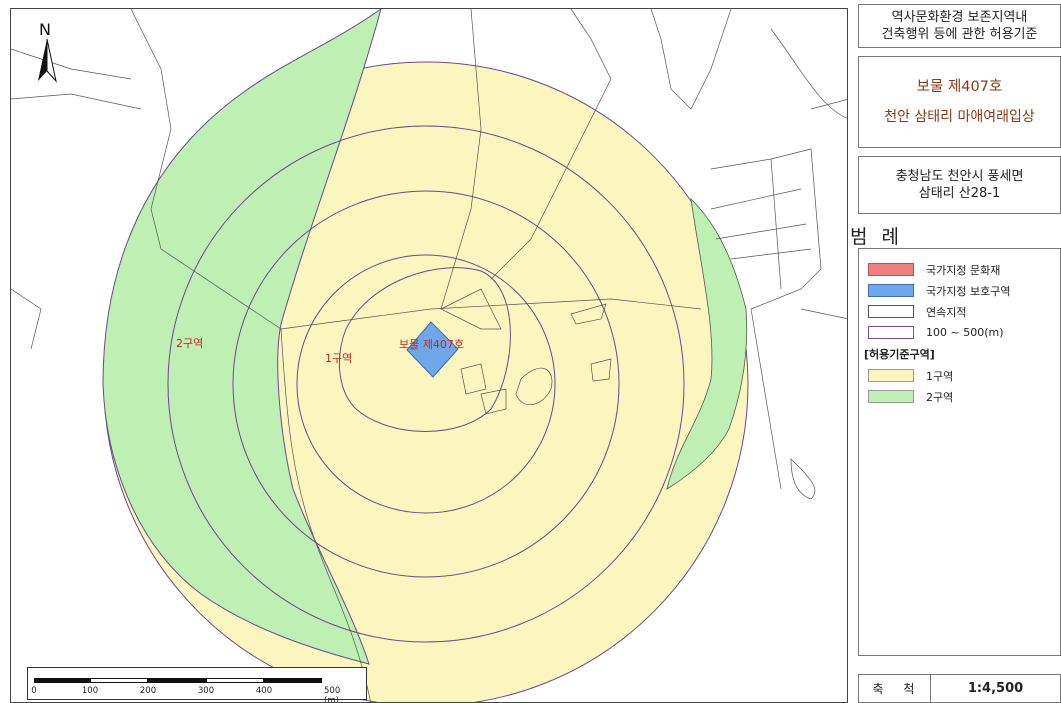 The image size is (1061, 703). Describe the element at coordinates (148, 691) in the screenshot. I see `scale-tick: 200` at that location.